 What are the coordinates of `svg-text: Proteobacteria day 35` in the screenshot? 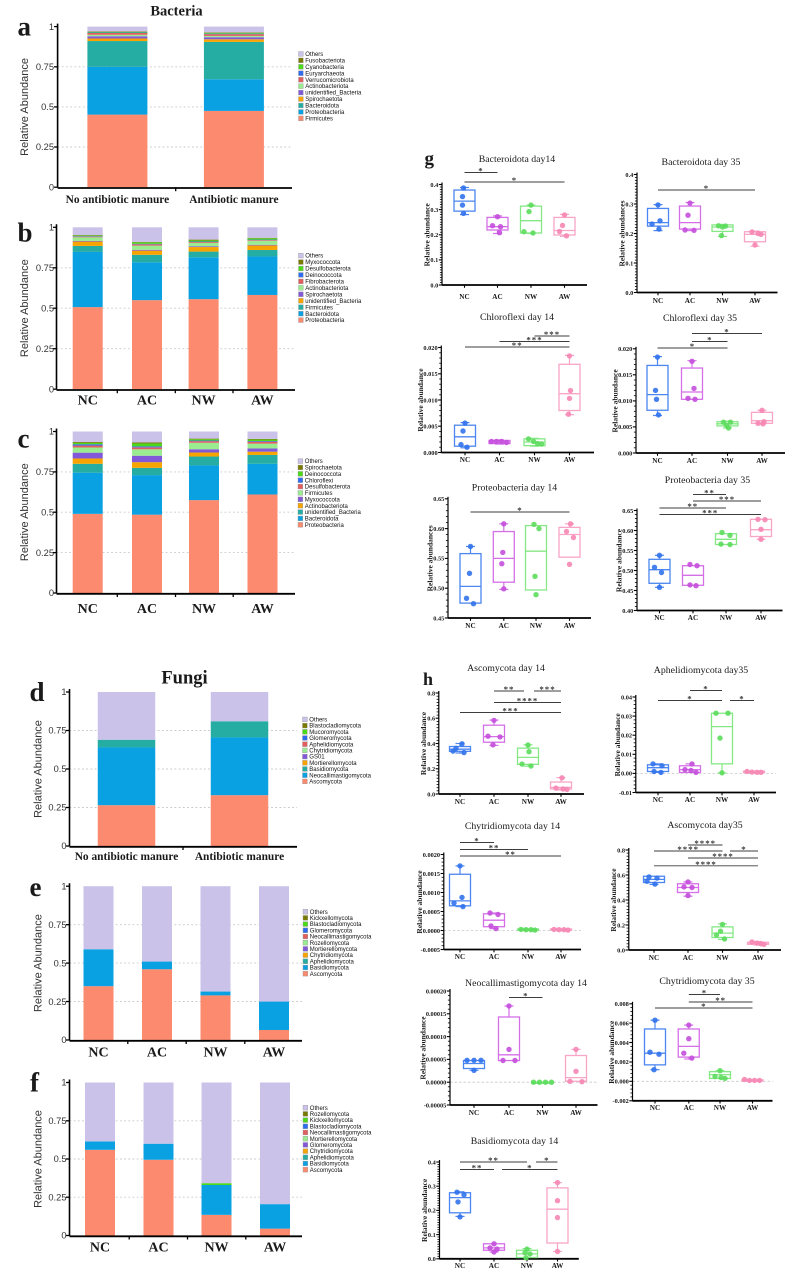 It's located at (708, 480).